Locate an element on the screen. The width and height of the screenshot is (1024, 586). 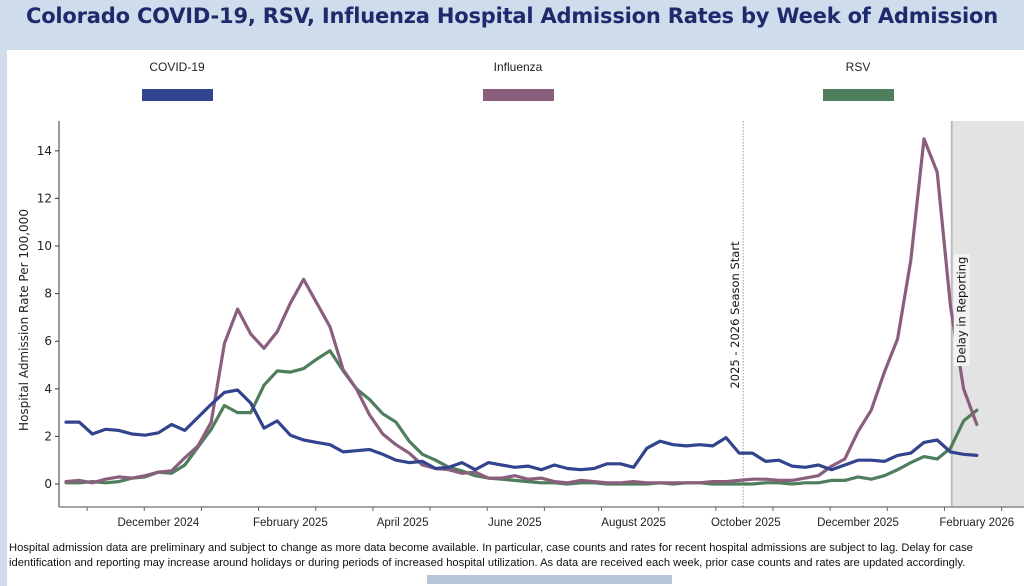
horizontal-scrollbar is located at coordinates (549, 579).